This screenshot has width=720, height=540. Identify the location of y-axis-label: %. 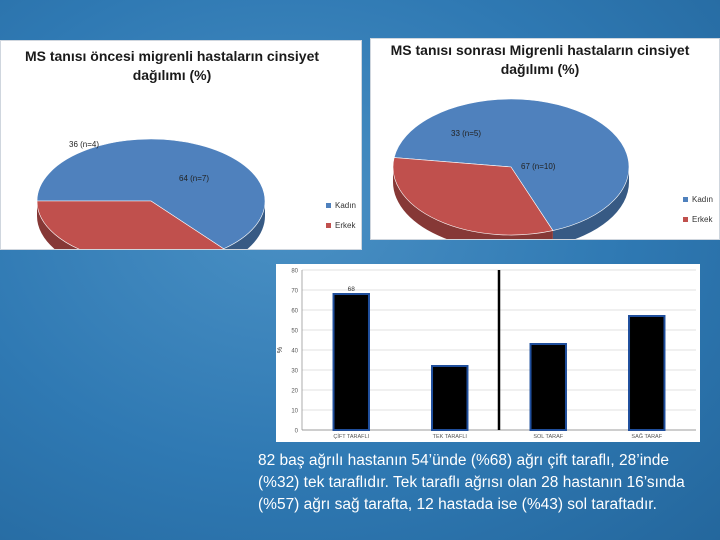
(280, 350).